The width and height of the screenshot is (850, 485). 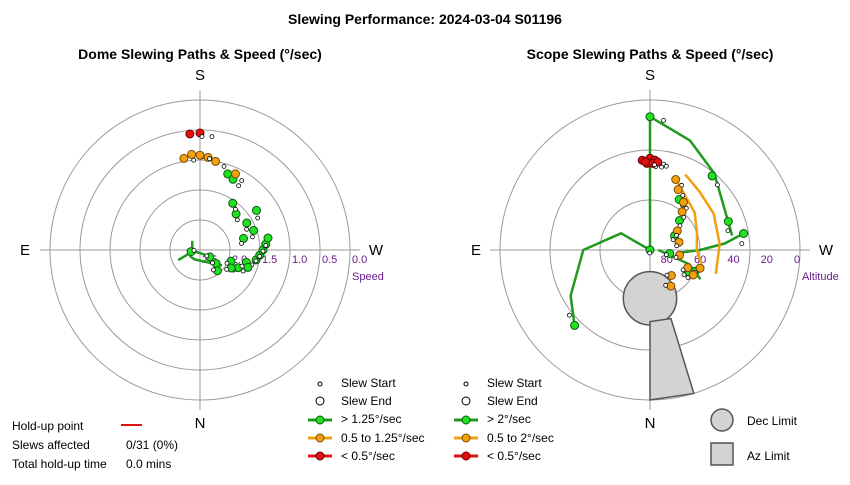 I want to click on scope-axis-name: Altitude, so click(x=820, y=277).